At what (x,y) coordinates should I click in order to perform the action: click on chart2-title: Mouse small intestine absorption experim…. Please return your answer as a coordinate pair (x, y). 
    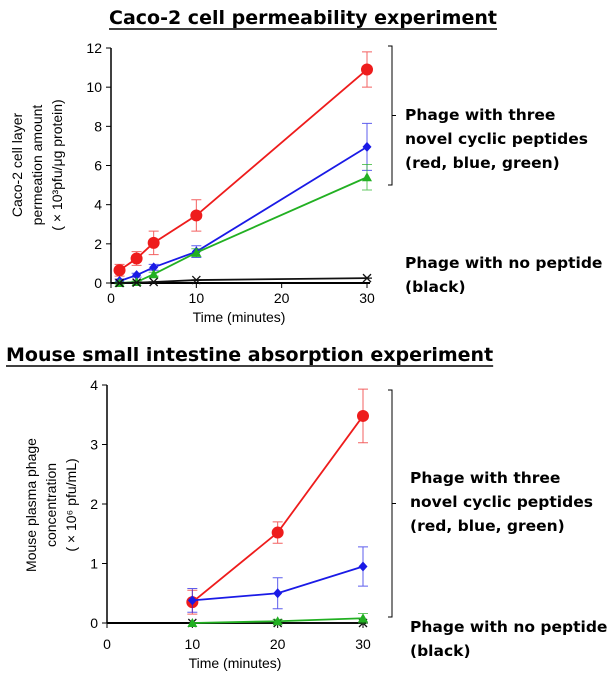
    Looking at the image, I should click on (249, 355).